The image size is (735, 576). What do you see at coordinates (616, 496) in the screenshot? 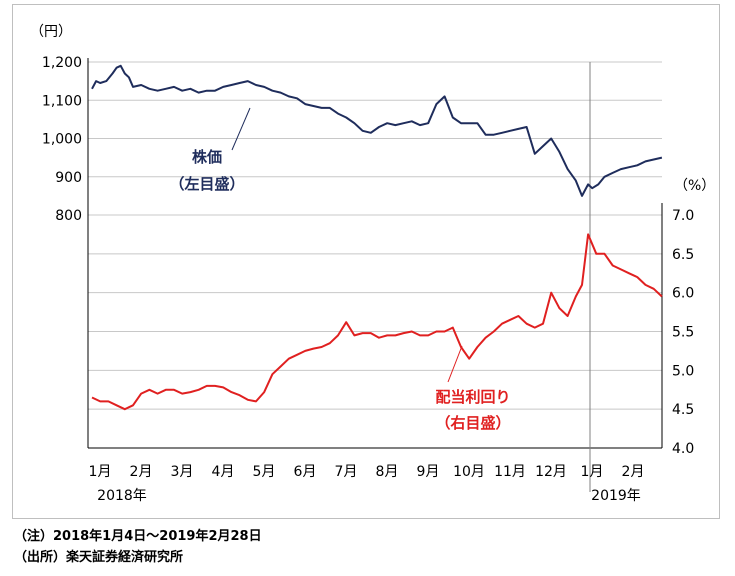
I see `year-label: 2019年` at bounding box center [616, 496].